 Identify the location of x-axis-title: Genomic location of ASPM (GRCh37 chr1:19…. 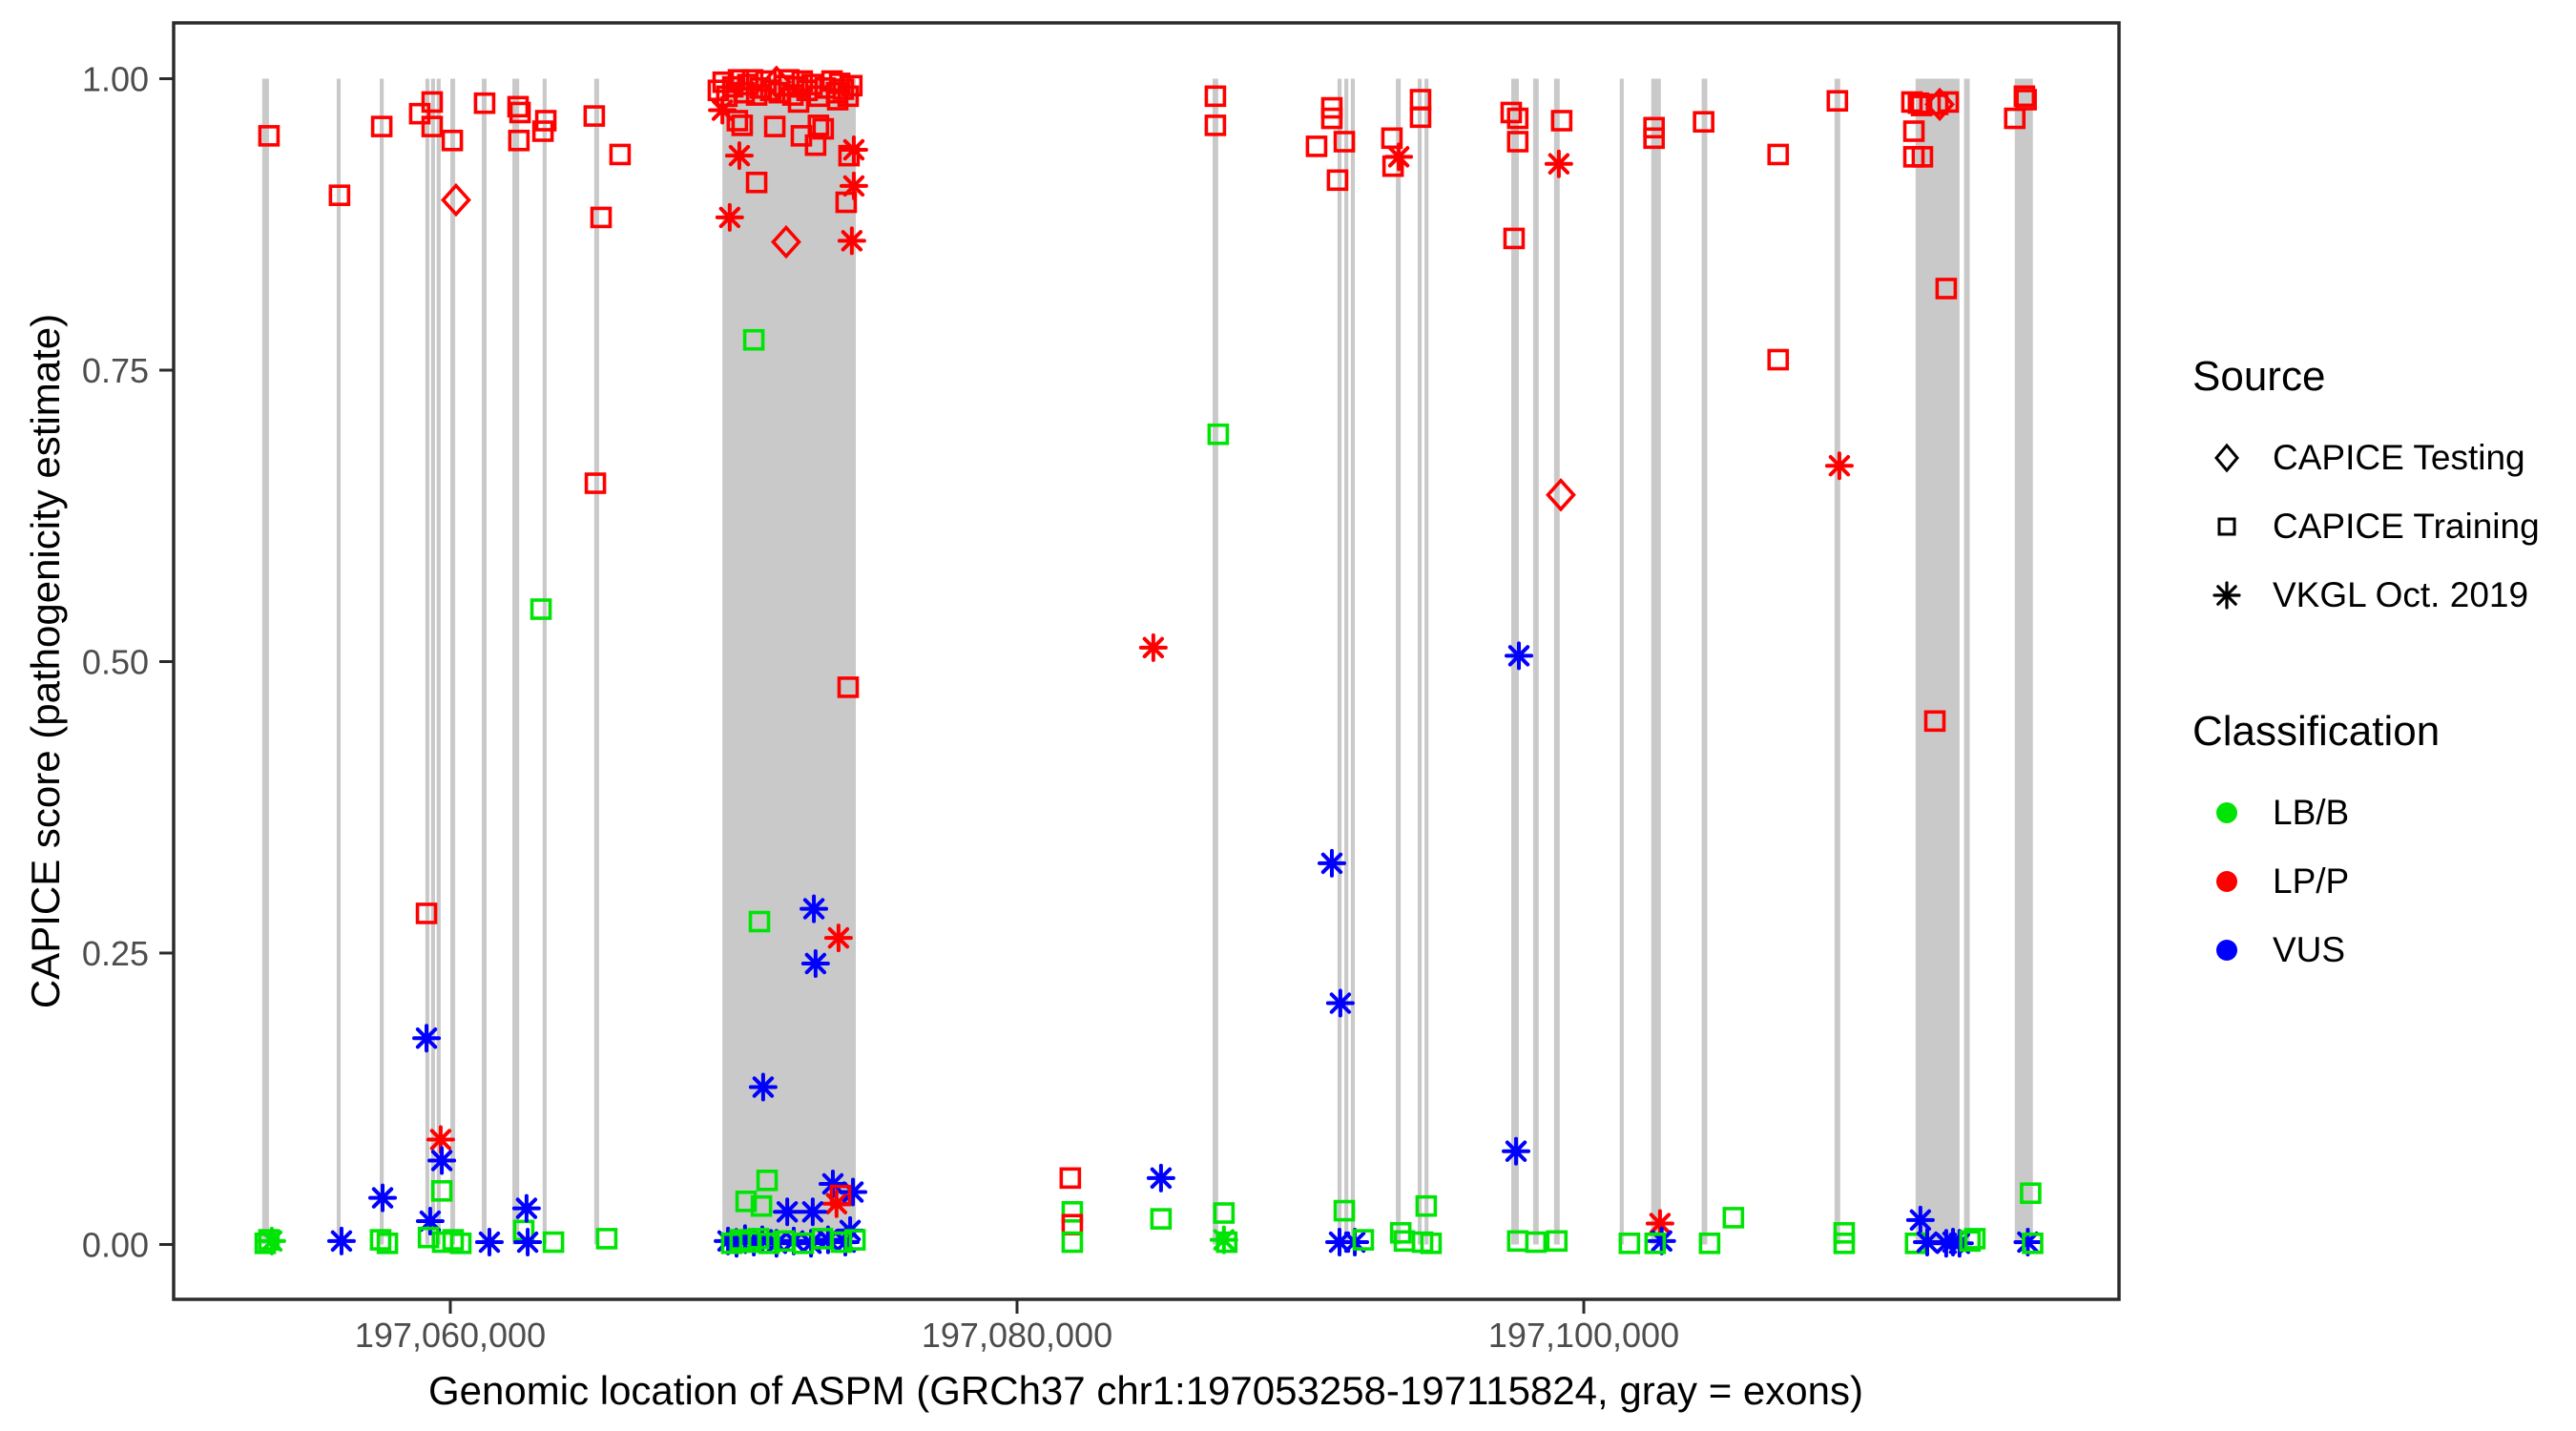
(1145, 1390).